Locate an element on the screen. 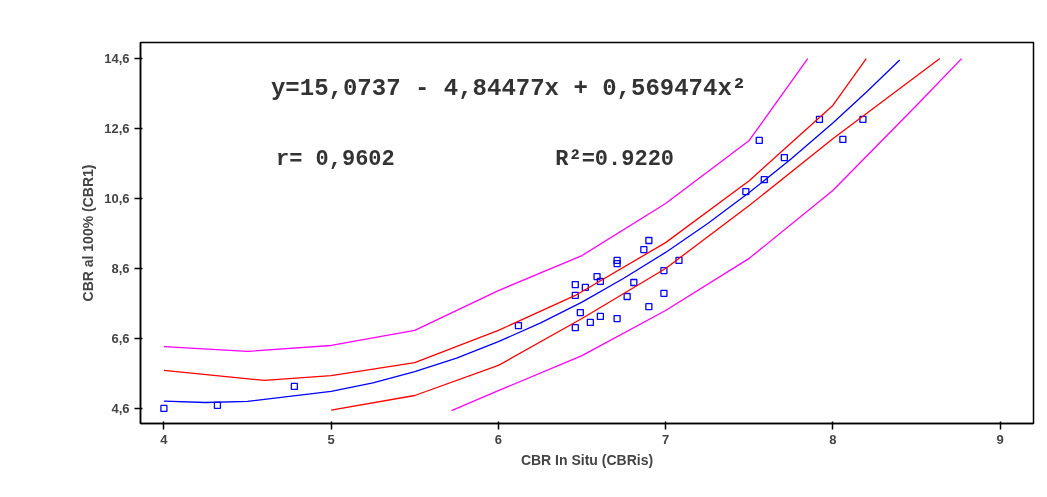  y-axis-title: CBR al 100% (CBR1) is located at coordinates (88, 233).